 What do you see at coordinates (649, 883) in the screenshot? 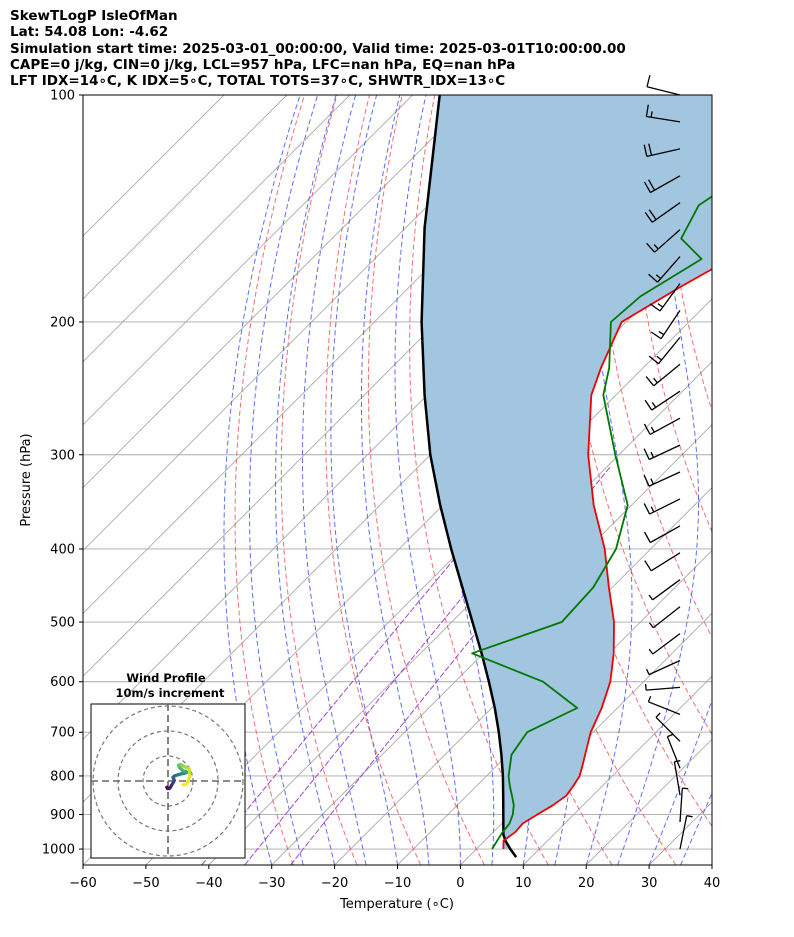
I see `x-tick-label: 30` at bounding box center [649, 883].